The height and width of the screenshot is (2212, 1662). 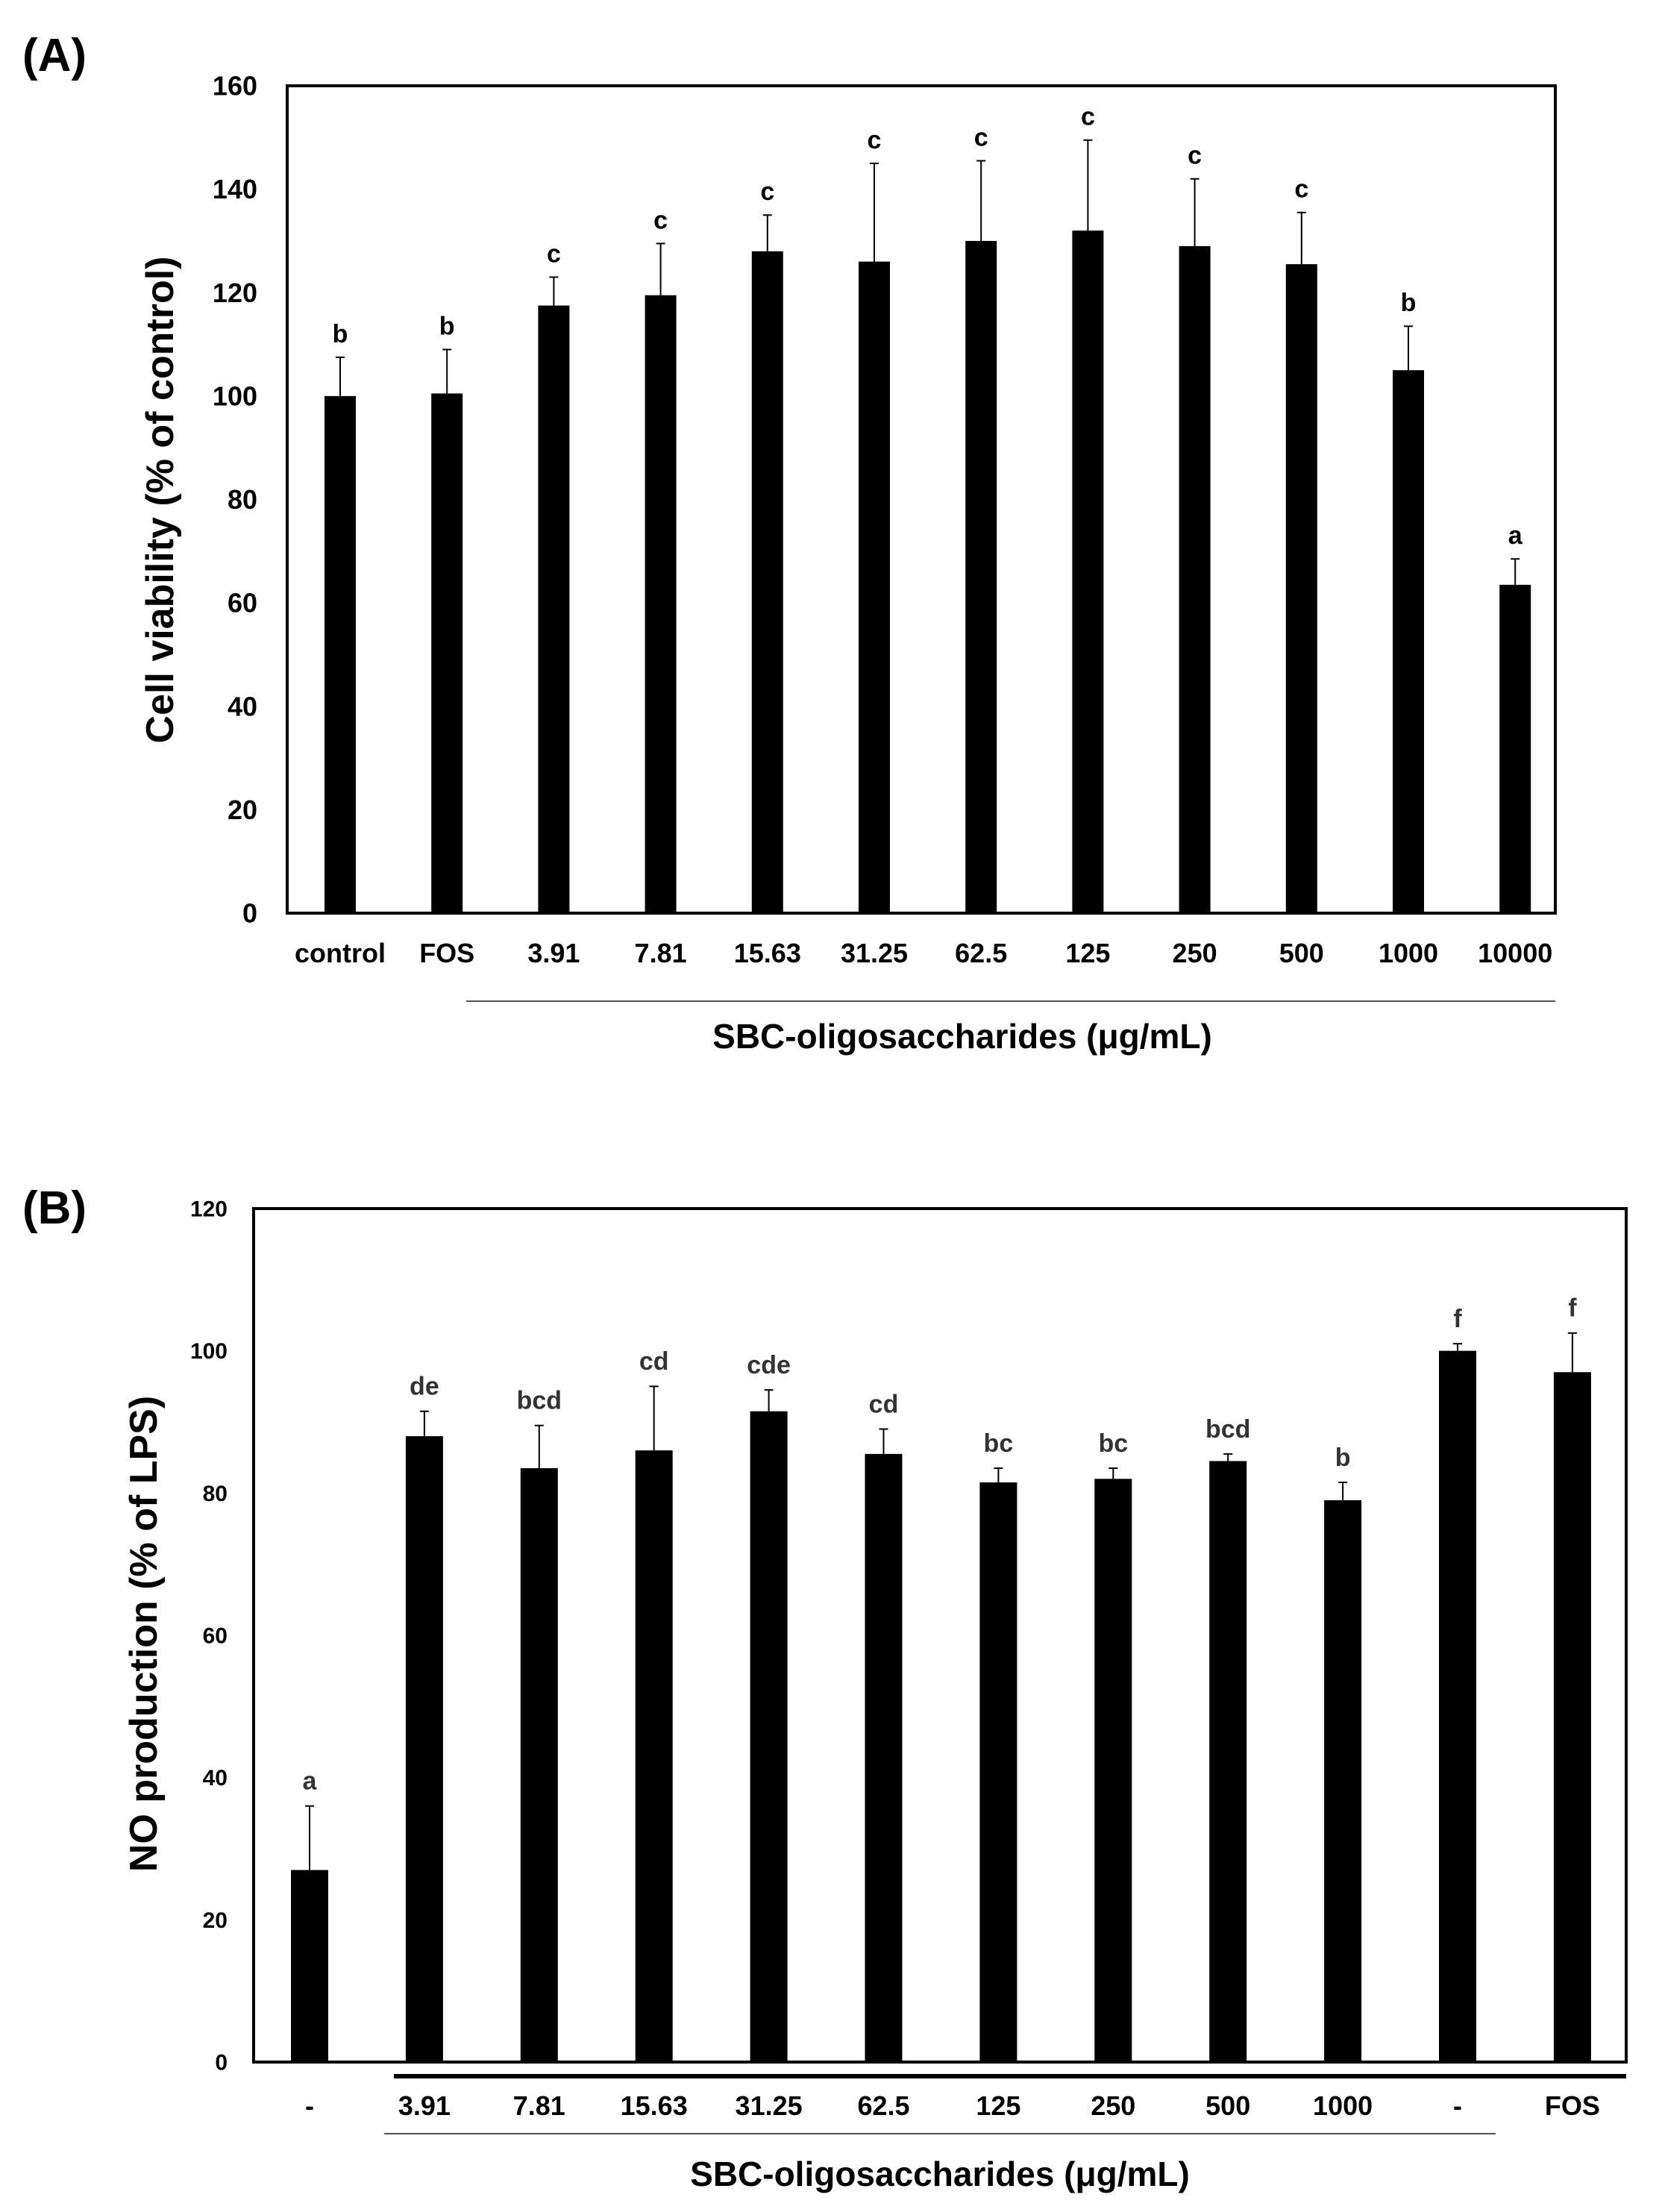 What do you see at coordinates (215, 1921) in the screenshot?
I see `panel-b-y-tick-label: 20` at bounding box center [215, 1921].